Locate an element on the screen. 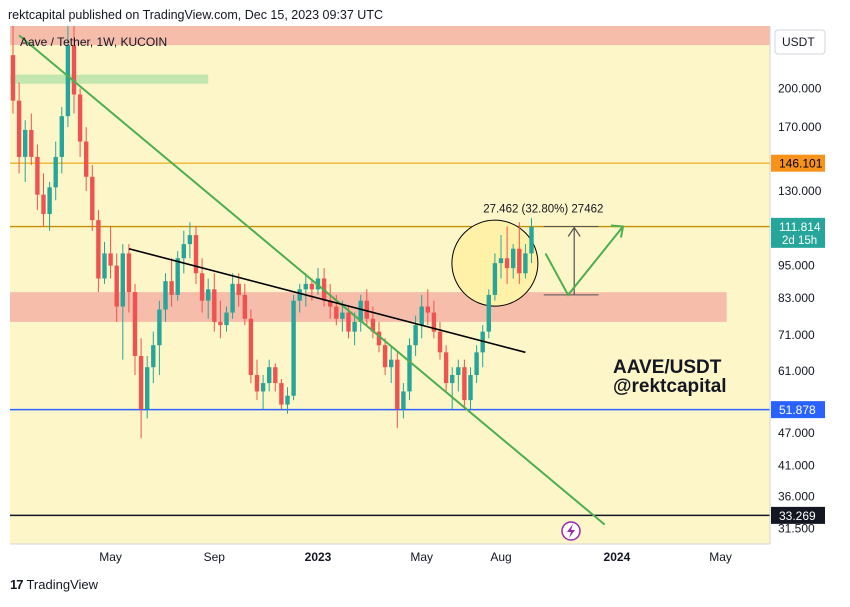  time-tick-label: Sep is located at coordinates (215, 557).